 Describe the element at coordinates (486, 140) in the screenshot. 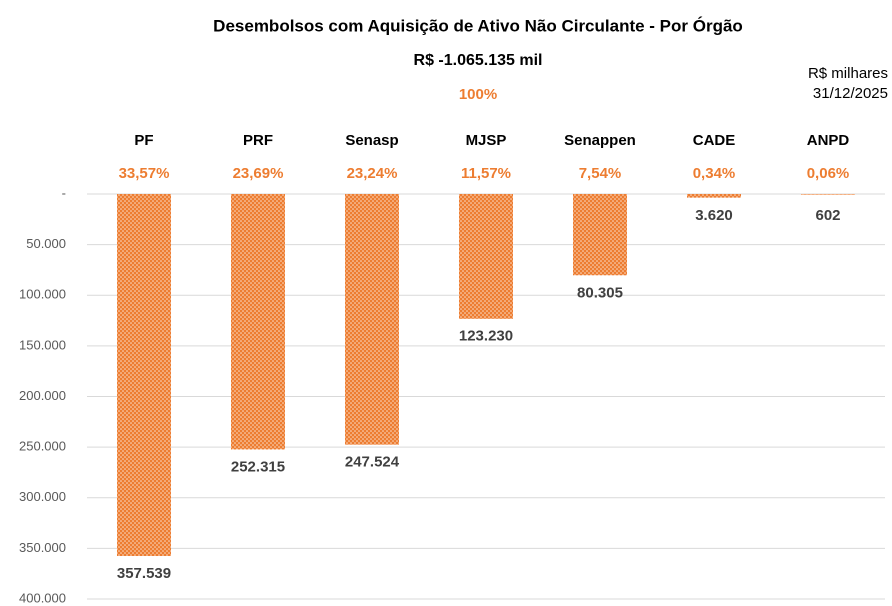

I see `category-label: MJSP` at that location.